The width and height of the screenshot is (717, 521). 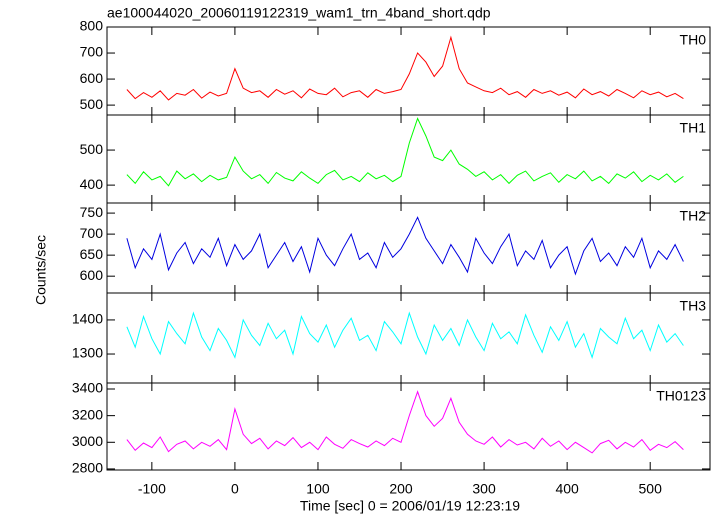 I want to click on y-tick-label: 3200, so click(x=87, y=414).